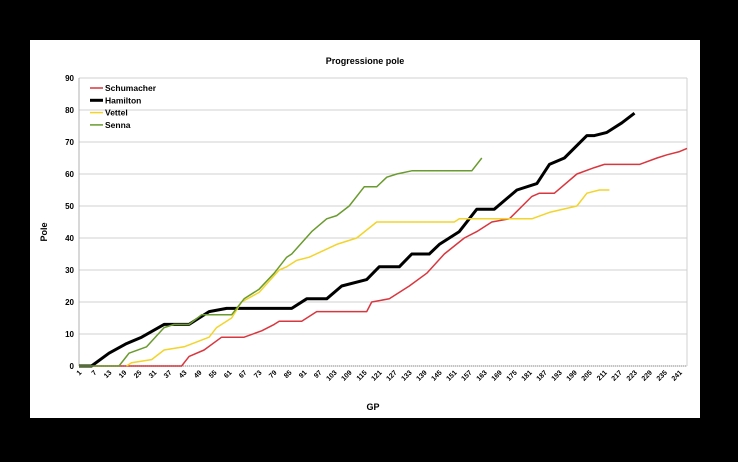 The width and height of the screenshot is (738, 462). What do you see at coordinates (617, 375) in the screenshot?
I see `x-tick-label: 217` at bounding box center [617, 375].